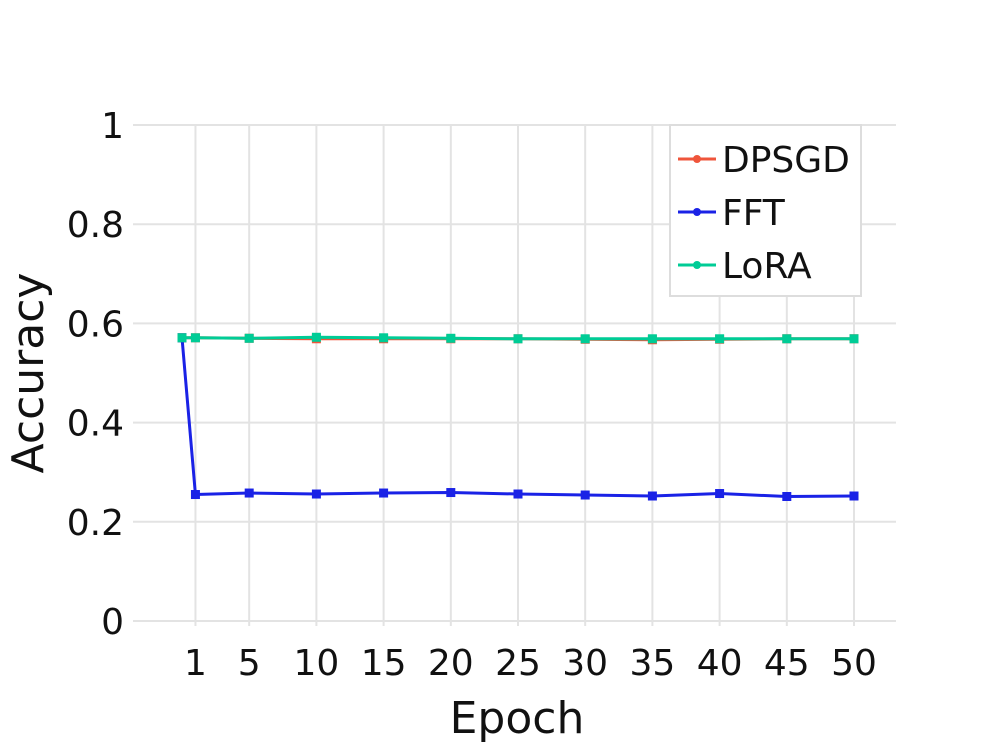 Image resolution: width=996 pixels, height=747 pixels. What do you see at coordinates (787, 663) in the screenshot?
I see `x-tick-label: 45` at bounding box center [787, 663].